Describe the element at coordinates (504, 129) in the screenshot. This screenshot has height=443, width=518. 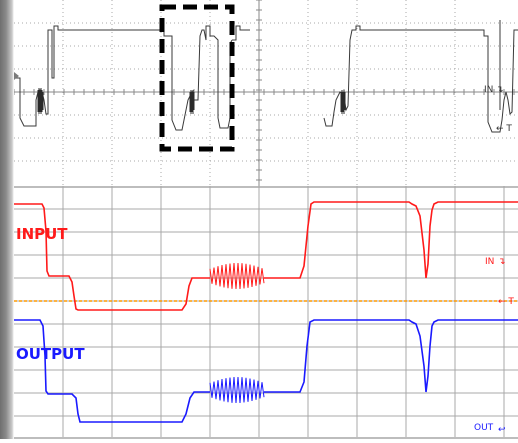
I see `top-trigger-label: ← T` at that location.